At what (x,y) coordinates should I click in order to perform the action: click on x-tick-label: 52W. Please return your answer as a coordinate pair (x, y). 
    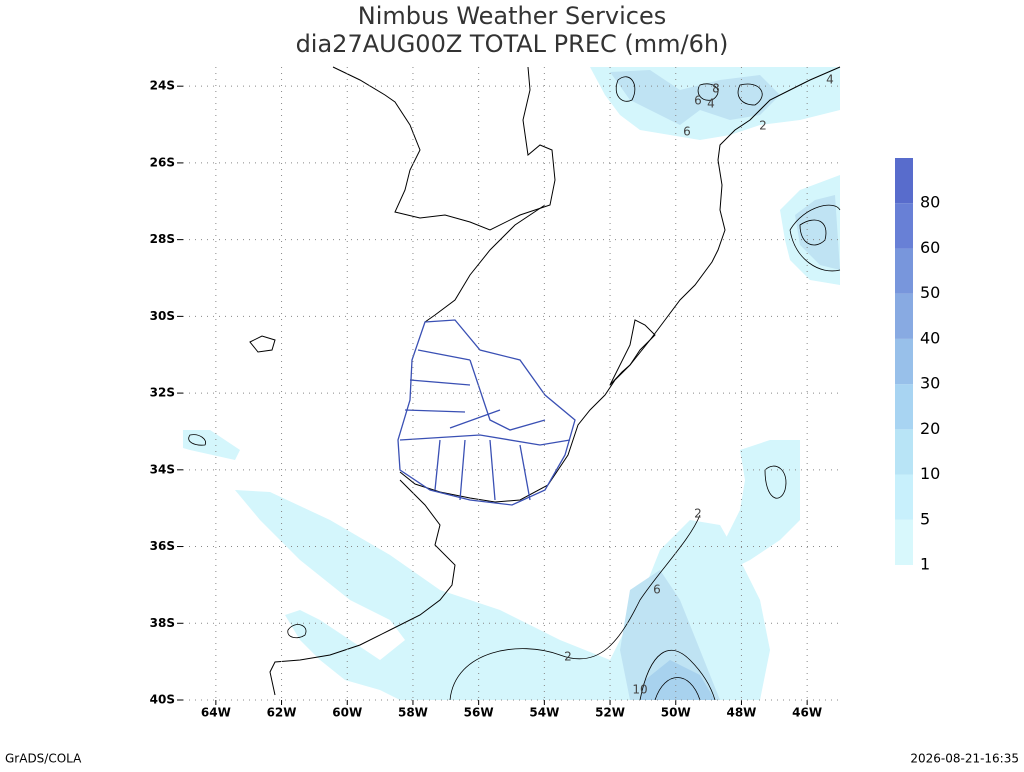
    Looking at the image, I should click on (610, 713).